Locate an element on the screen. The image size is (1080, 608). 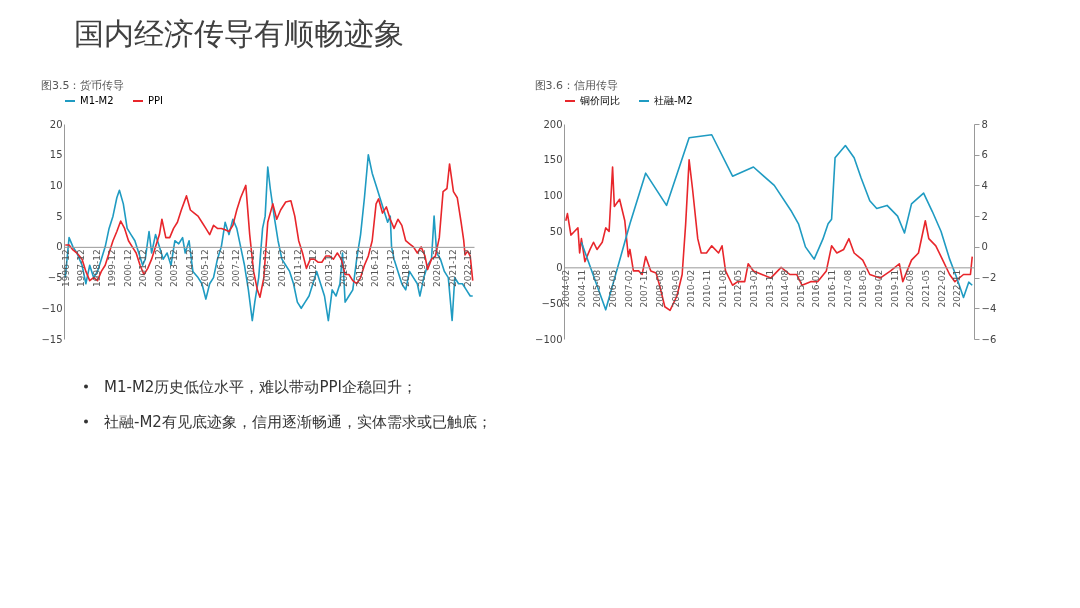
x-tick-label: 1999-12 is located at coordinates (112, 268).